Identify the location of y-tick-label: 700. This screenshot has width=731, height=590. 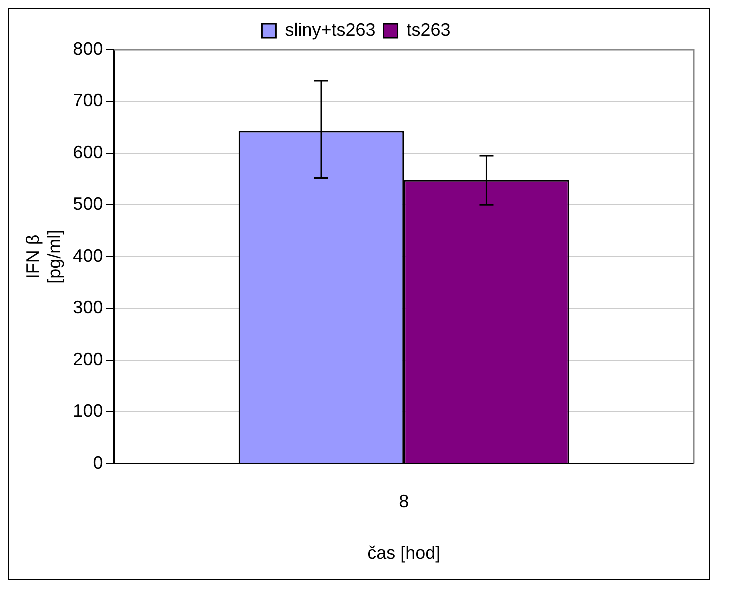
(88, 100).